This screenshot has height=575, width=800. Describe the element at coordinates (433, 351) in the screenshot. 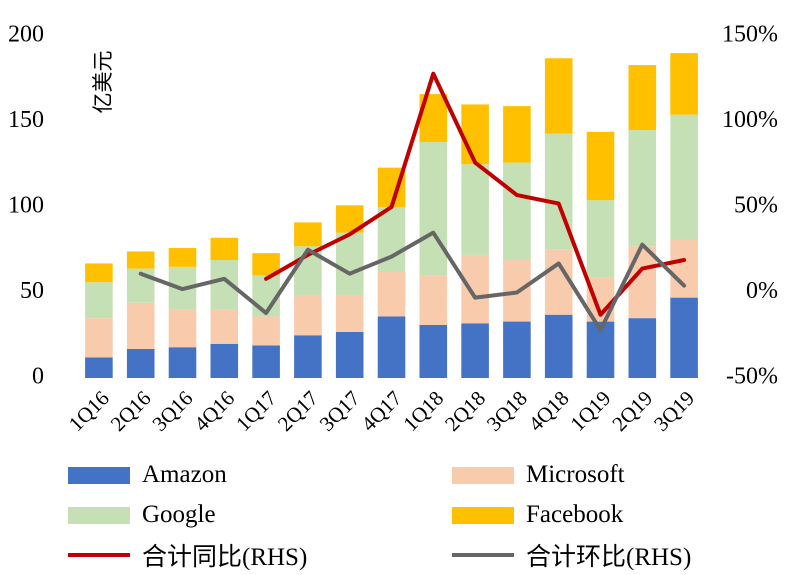

I see `bar-amazon-1q18` at that location.